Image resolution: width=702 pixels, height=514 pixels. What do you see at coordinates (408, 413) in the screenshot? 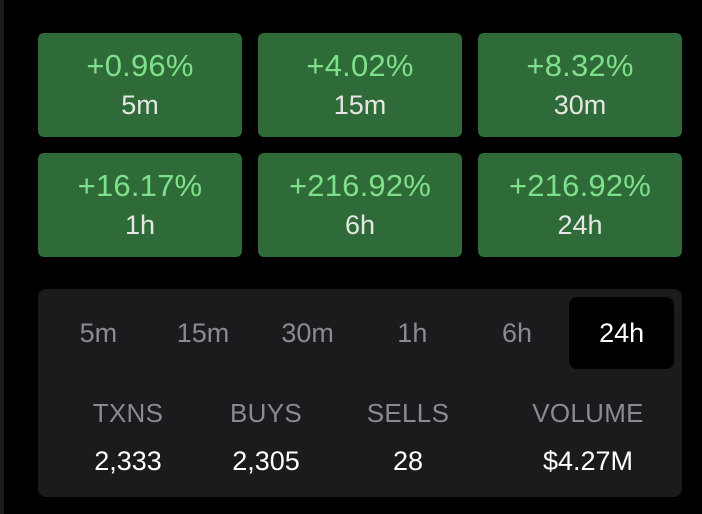
I see `stat-label: SELLS` at bounding box center [408, 413].